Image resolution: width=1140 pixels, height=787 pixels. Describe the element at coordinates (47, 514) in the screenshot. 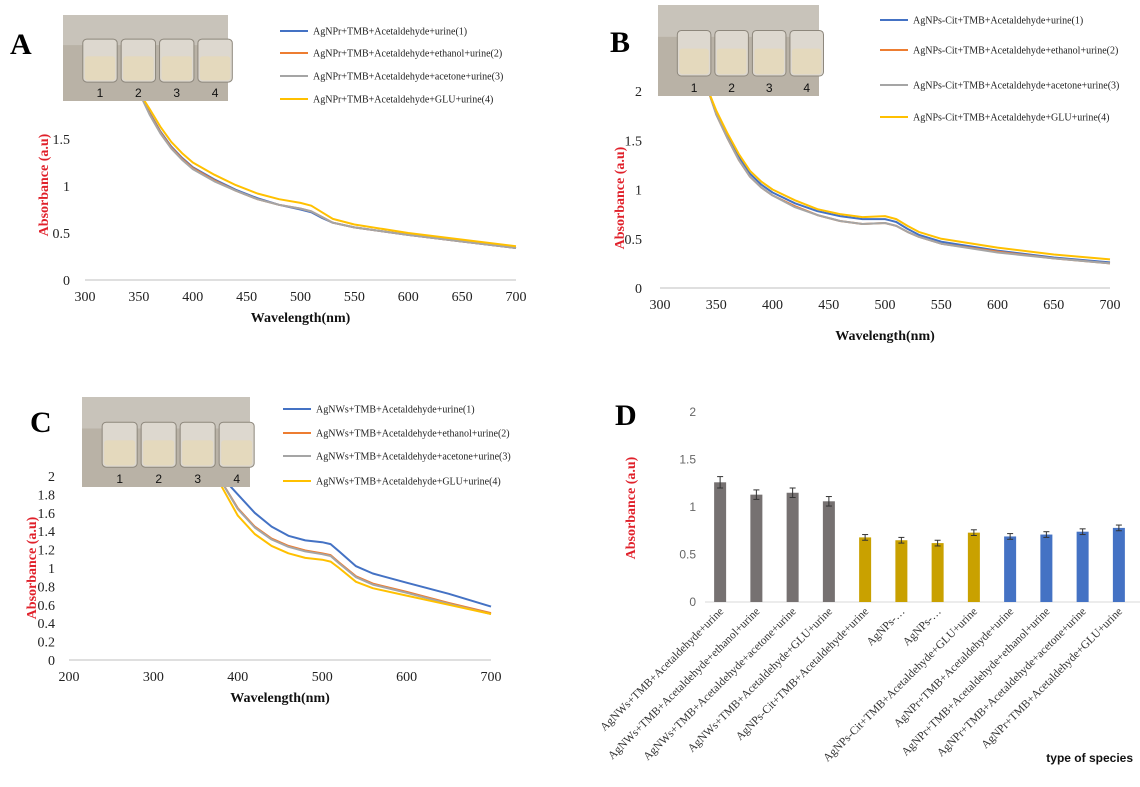

I see `y-tick-label: 1.6` at that location.